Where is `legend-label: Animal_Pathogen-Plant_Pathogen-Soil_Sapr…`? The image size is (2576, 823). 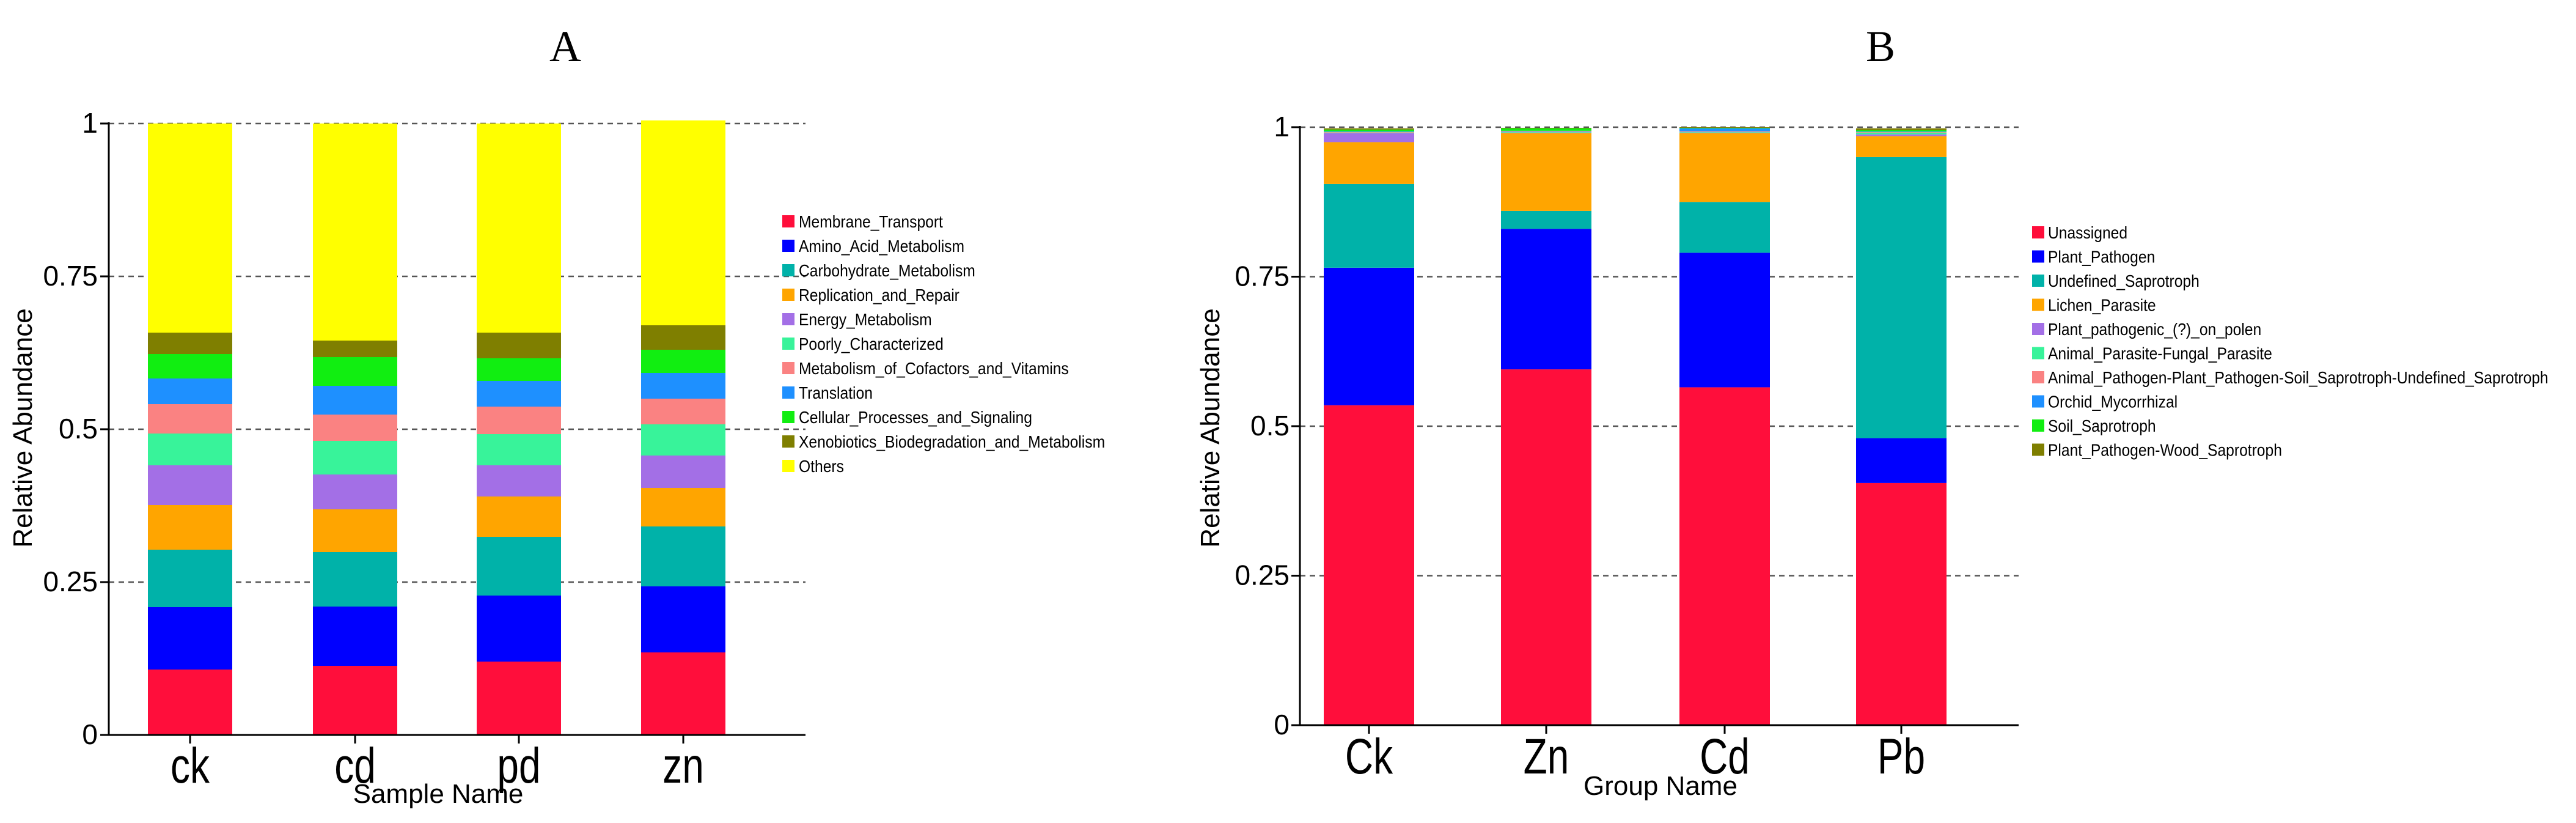
legend-label: Animal_Pathogen-Plant_Pathogen-Soil_Sapr… is located at coordinates (2298, 378).